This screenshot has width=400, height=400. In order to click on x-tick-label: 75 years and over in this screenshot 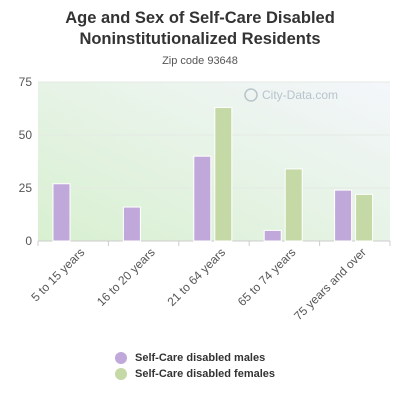, I will do `click(330, 284)`.